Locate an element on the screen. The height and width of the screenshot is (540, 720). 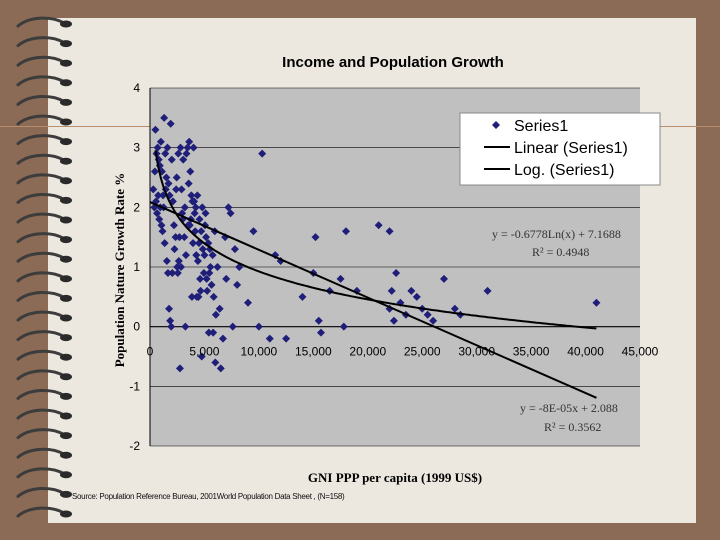
x-tick-label: 10,000 is located at coordinates (259, 352).